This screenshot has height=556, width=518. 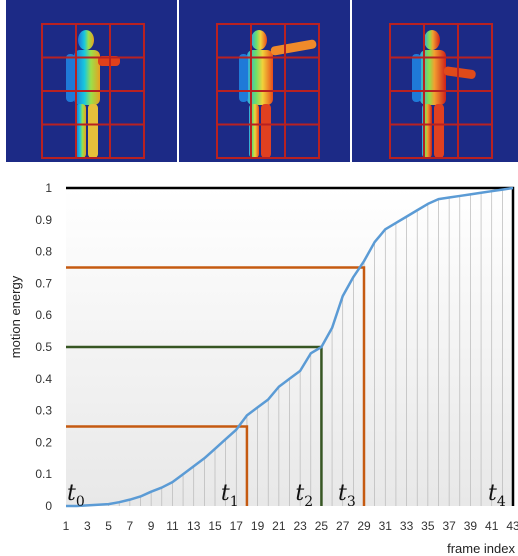 I want to click on y-tick-label: 0.8, so click(x=43, y=252).